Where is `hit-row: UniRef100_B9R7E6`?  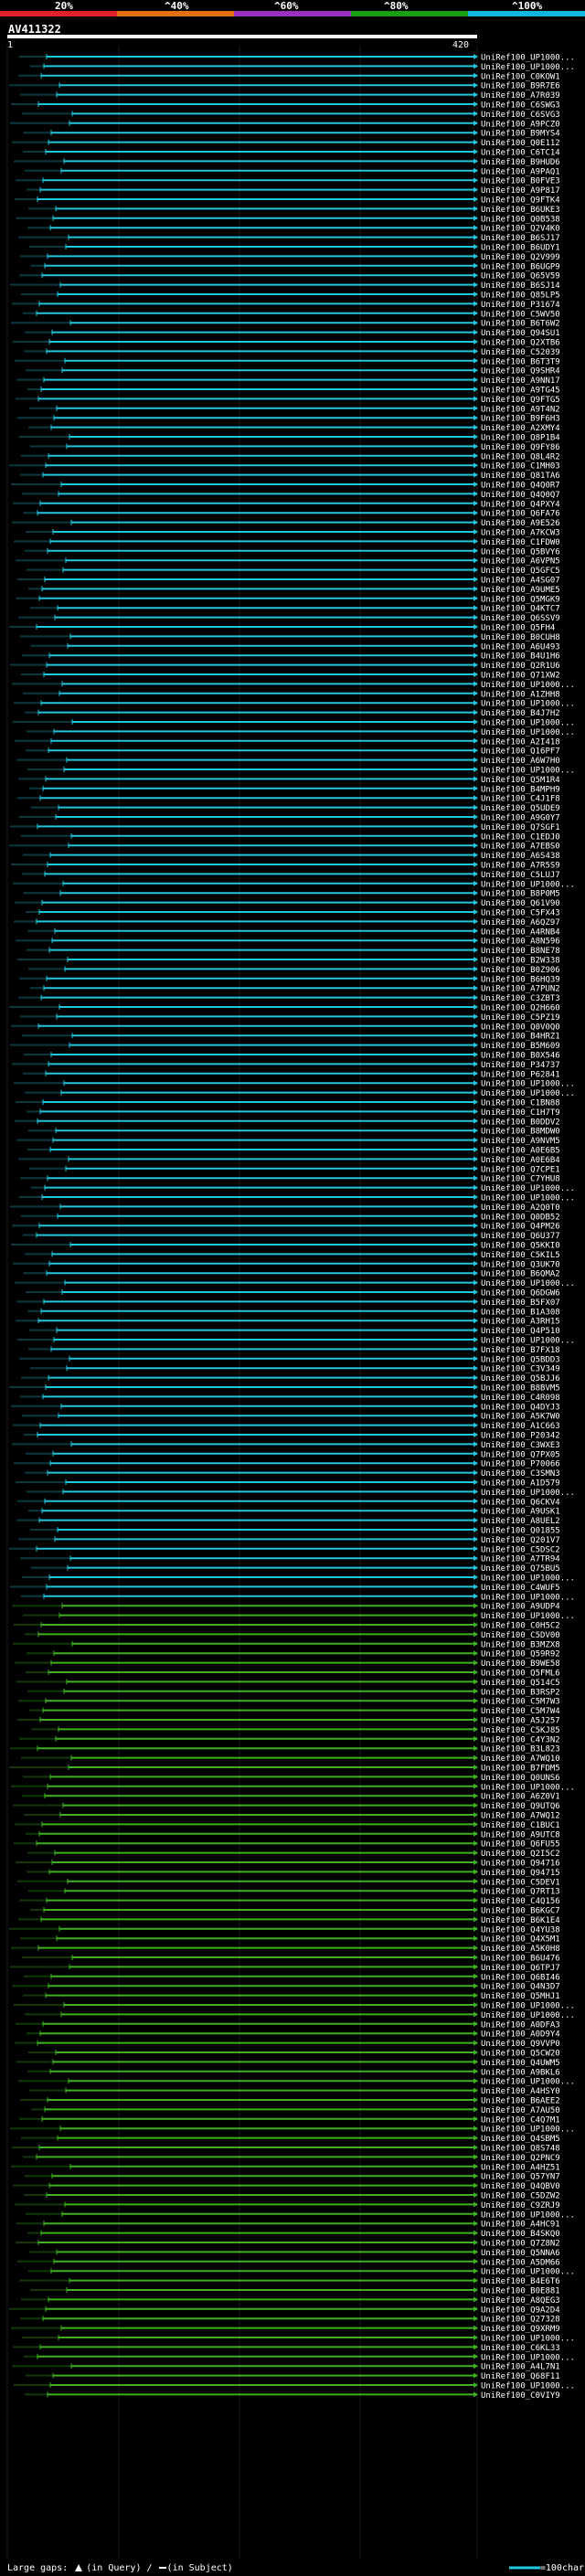
hit-row: UniRef100_B9R7E6 is located at coordinates (284, 86).